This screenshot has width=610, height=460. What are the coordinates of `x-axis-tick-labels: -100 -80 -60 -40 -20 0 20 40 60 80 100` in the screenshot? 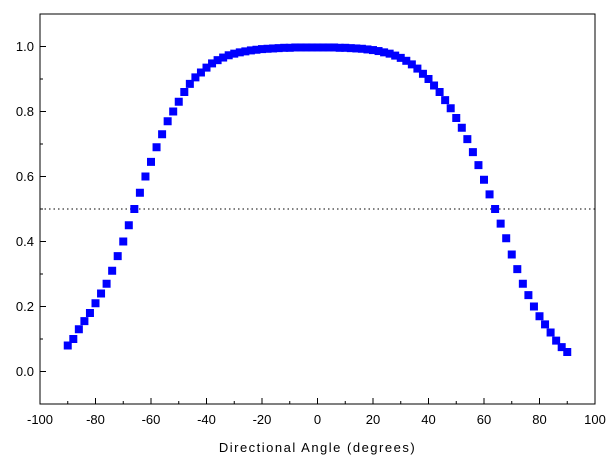 It's located at (316, 419).